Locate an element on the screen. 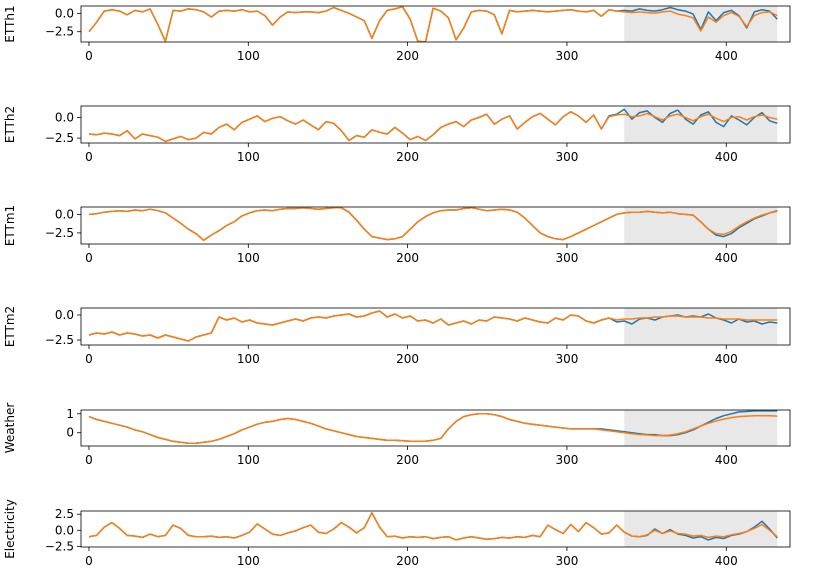 The image size is (822, 569). panel-2: 0 100 200 300 400 0.0 −2.5 ETTm1 is located at coordinates (397, 235).